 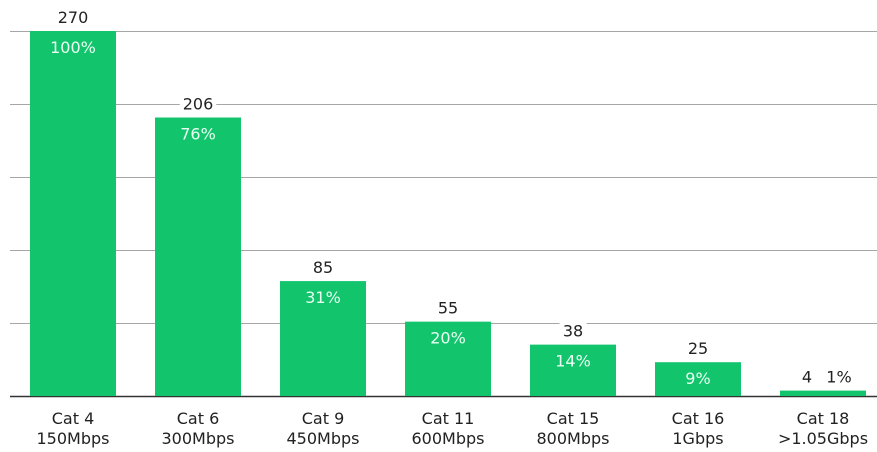 What do you see at coordinates (323, 418) in the screenshot?
I see `category-label: Cat 9` at bounding box center [323, 418].